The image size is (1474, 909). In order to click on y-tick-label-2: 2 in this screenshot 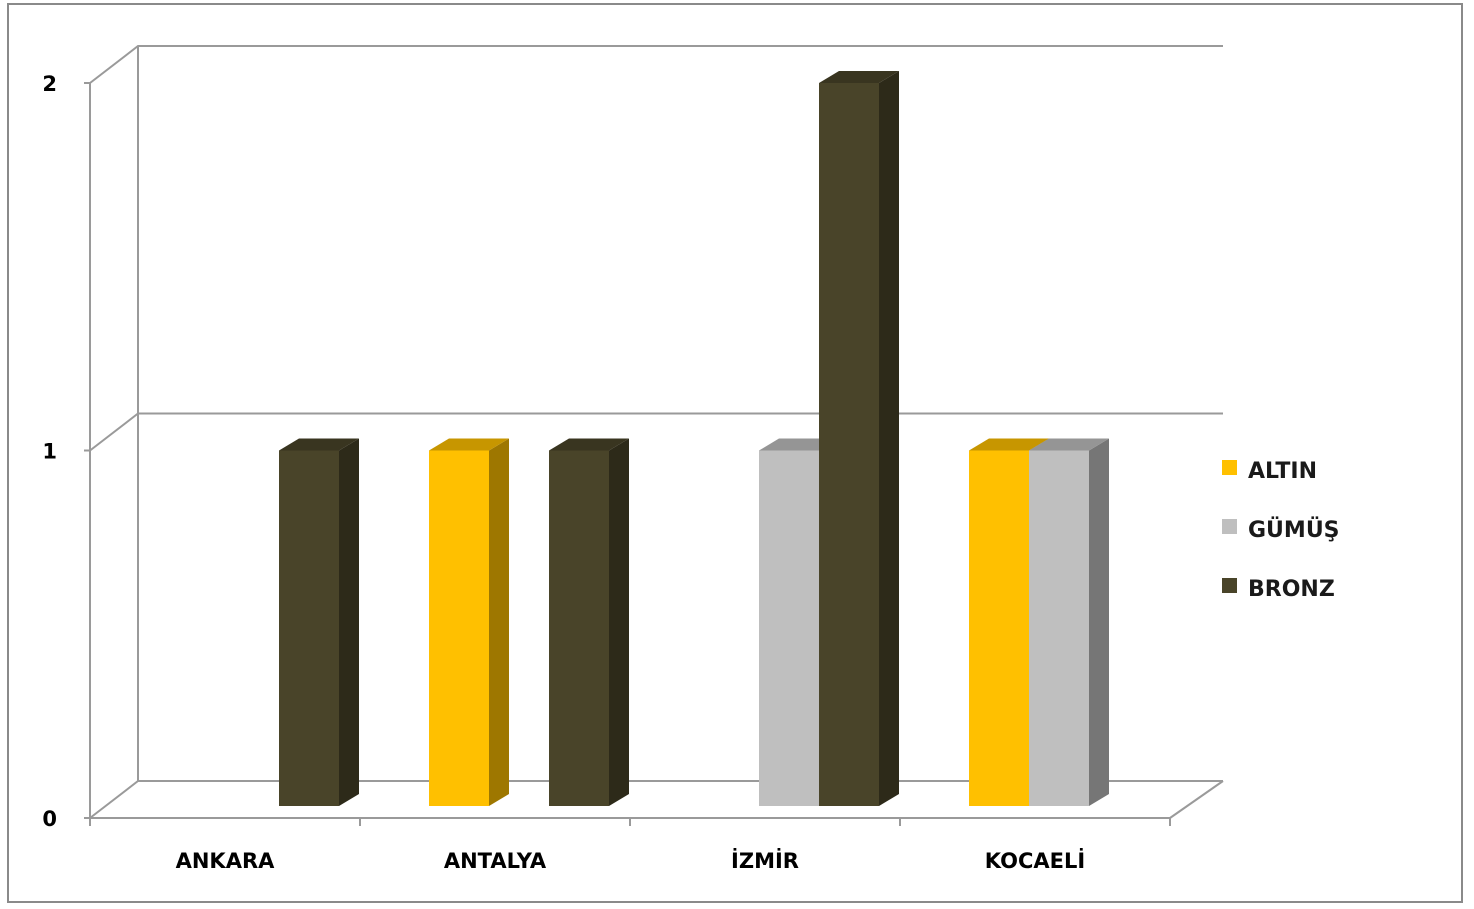, I will do `click(49, 84)`.